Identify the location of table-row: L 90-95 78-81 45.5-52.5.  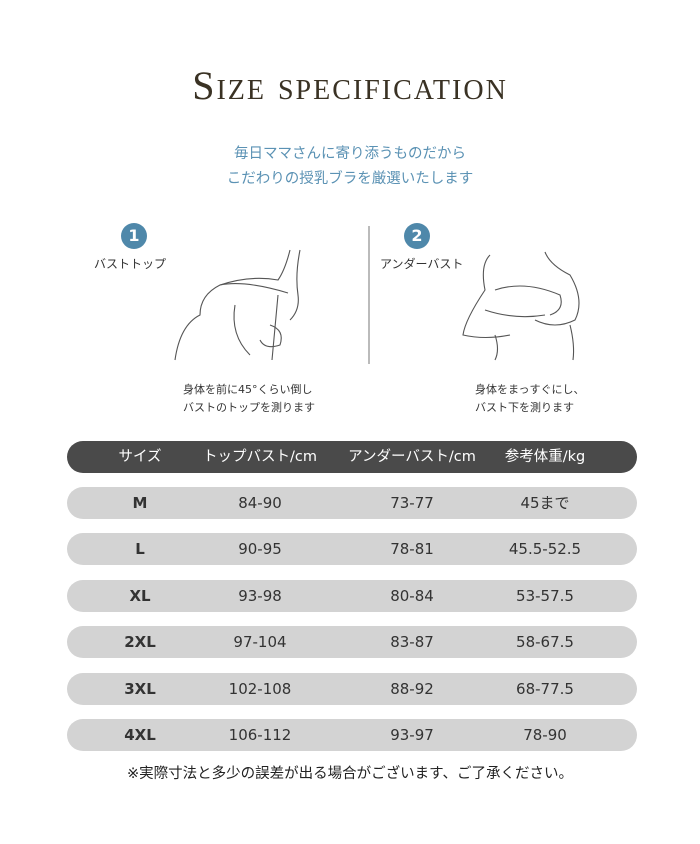
(352, 549).